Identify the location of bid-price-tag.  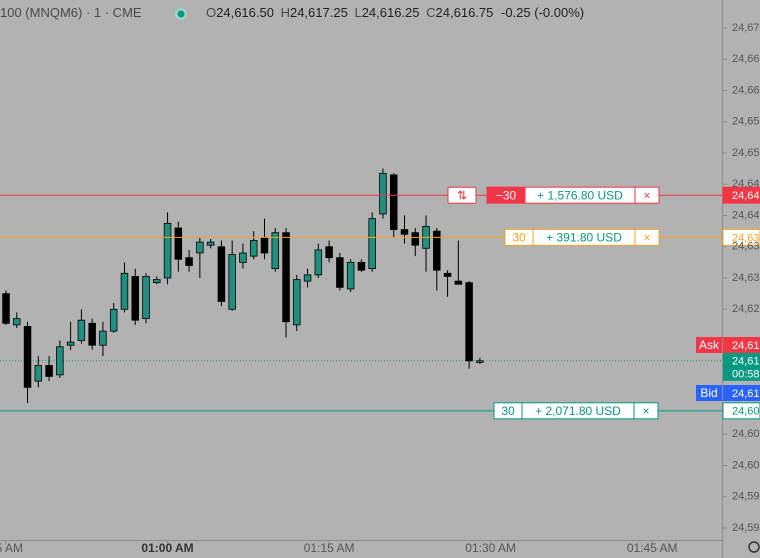
(741, 393).